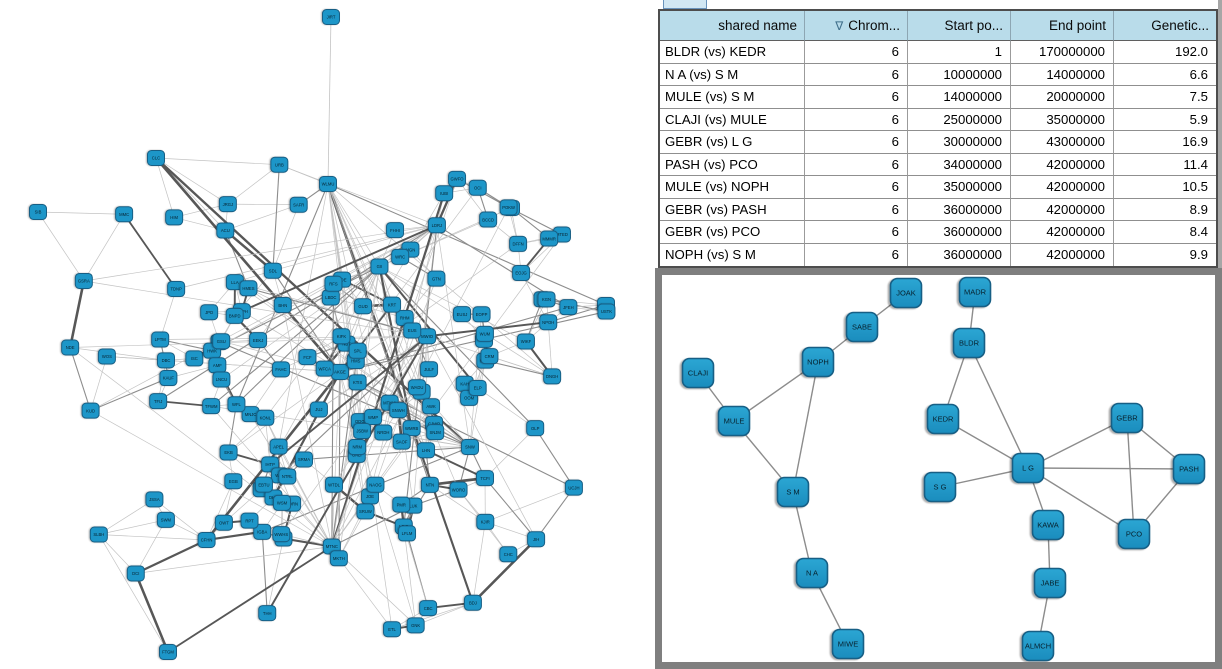 The width and height of the screenshot is (1222, 669). Describe the element at coordinates (365, 511) in the screenshot. I see `network-node: SRUW` at that location.